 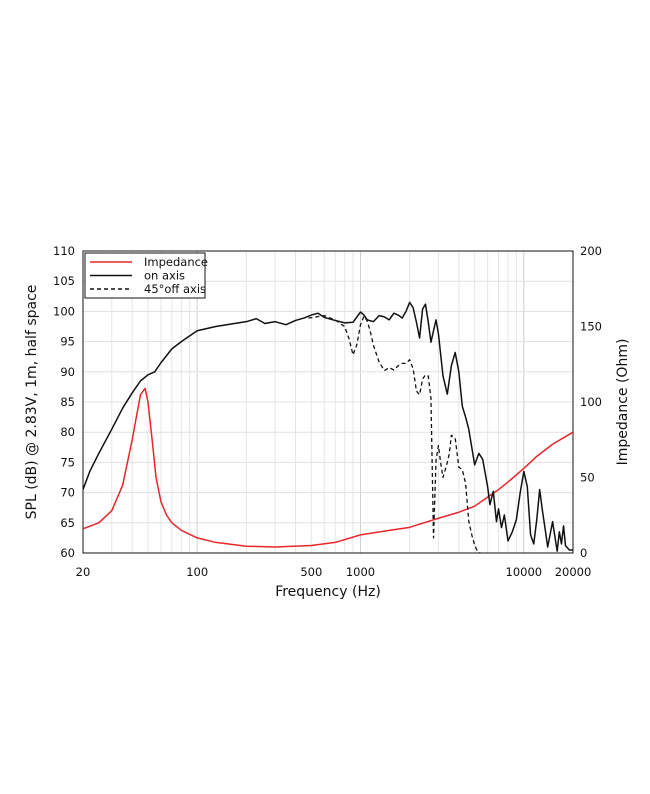 I want to click on y-tick-label-left: 100, so click(x=64, y=311).